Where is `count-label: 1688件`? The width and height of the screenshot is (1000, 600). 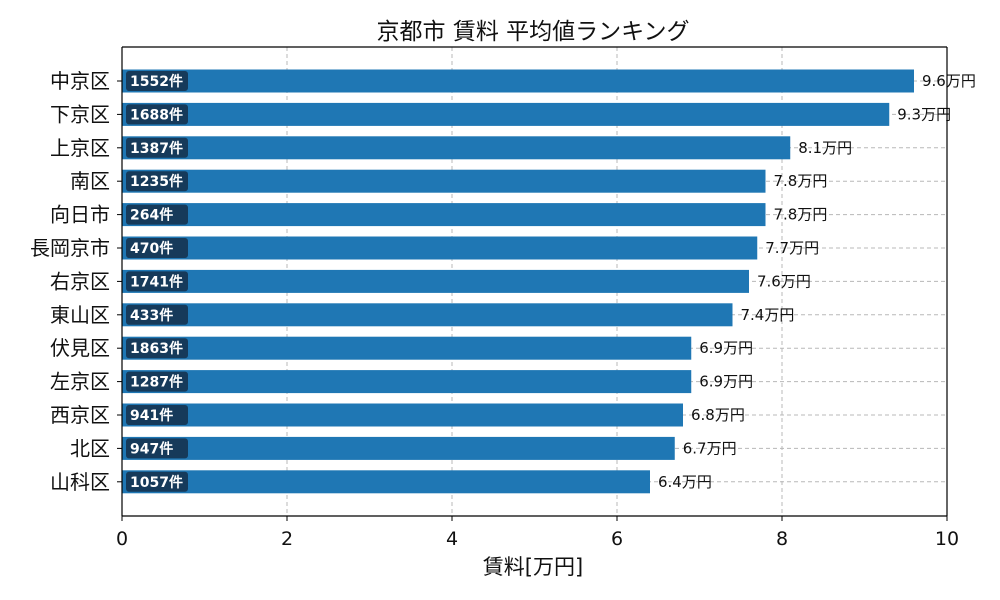 count-label: 1688件 is located at coordinates (156, 114).